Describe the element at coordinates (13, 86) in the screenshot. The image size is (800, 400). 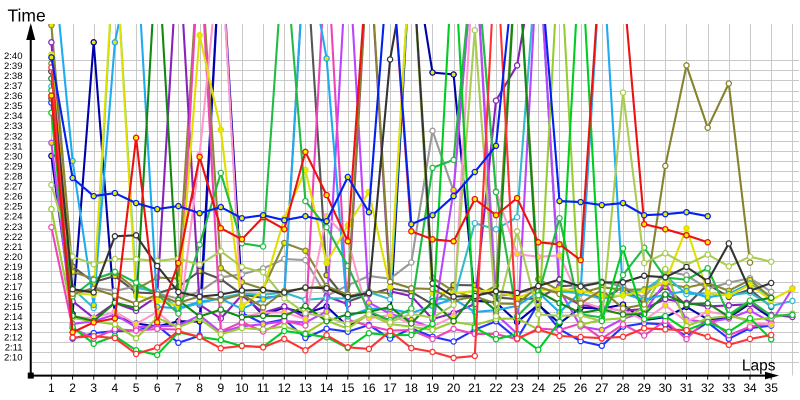
I see `svg-text: 2:37` at that location.